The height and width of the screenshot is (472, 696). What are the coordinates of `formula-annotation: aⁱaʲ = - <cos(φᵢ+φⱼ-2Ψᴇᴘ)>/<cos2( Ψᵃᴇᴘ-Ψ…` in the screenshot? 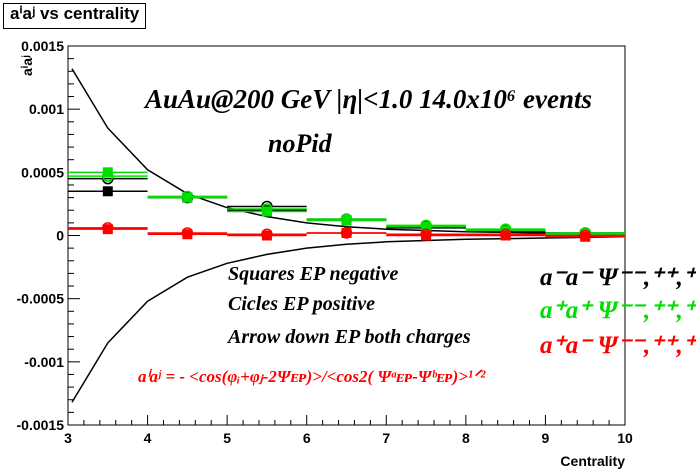 It's located at (312, 376).